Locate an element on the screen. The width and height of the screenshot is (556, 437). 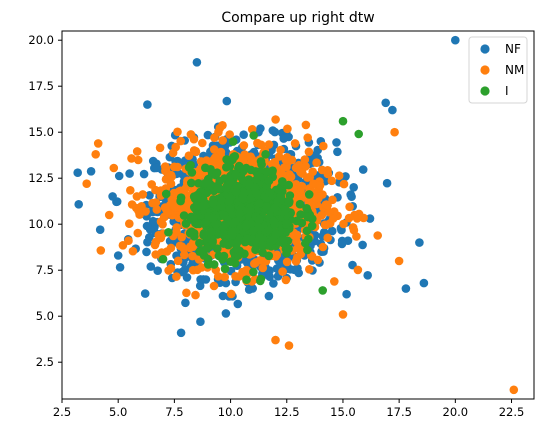
legend: NF NM I is located at coordinates (498, 70).